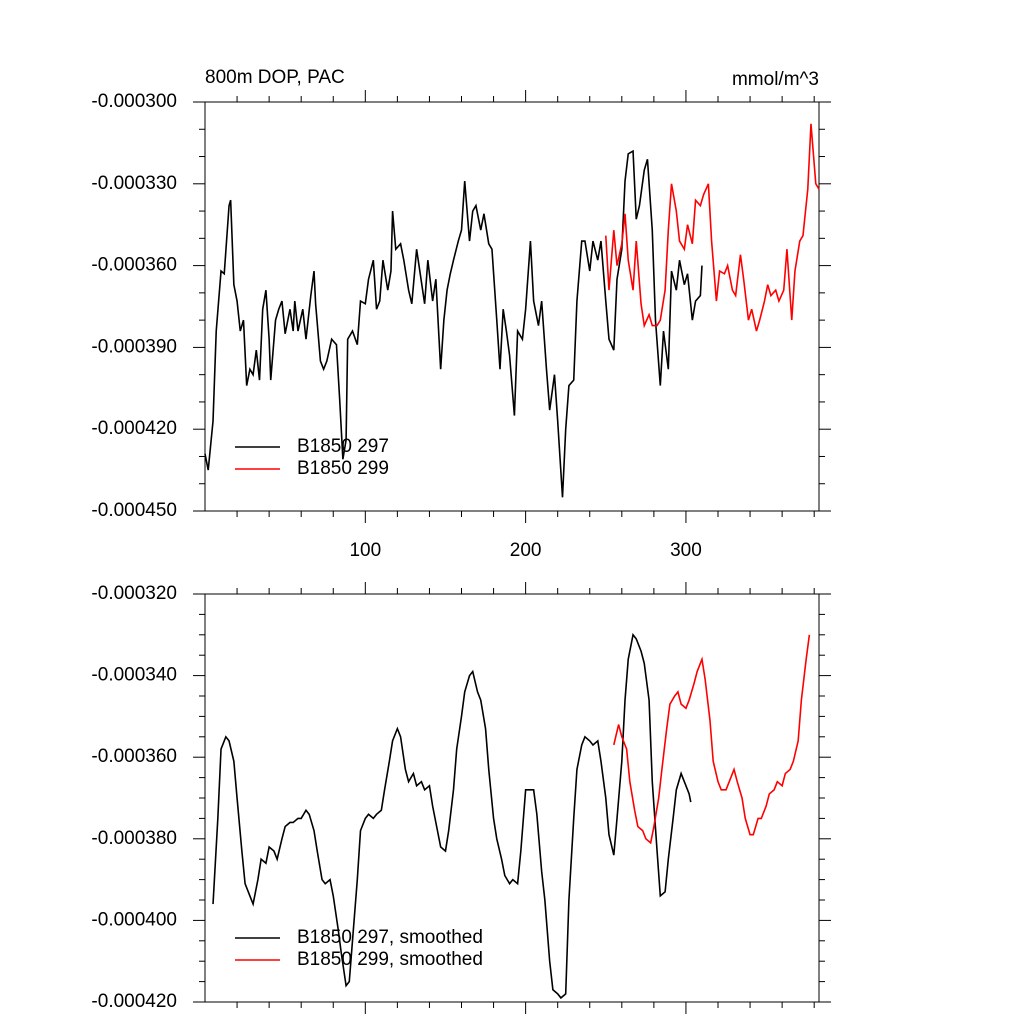 Image resolution: width=1024 pixels, height=1024 pixels. Describe the element at coordinates (343, 468) in the screenshot. I see `legend-label: B1850 299` at that location.